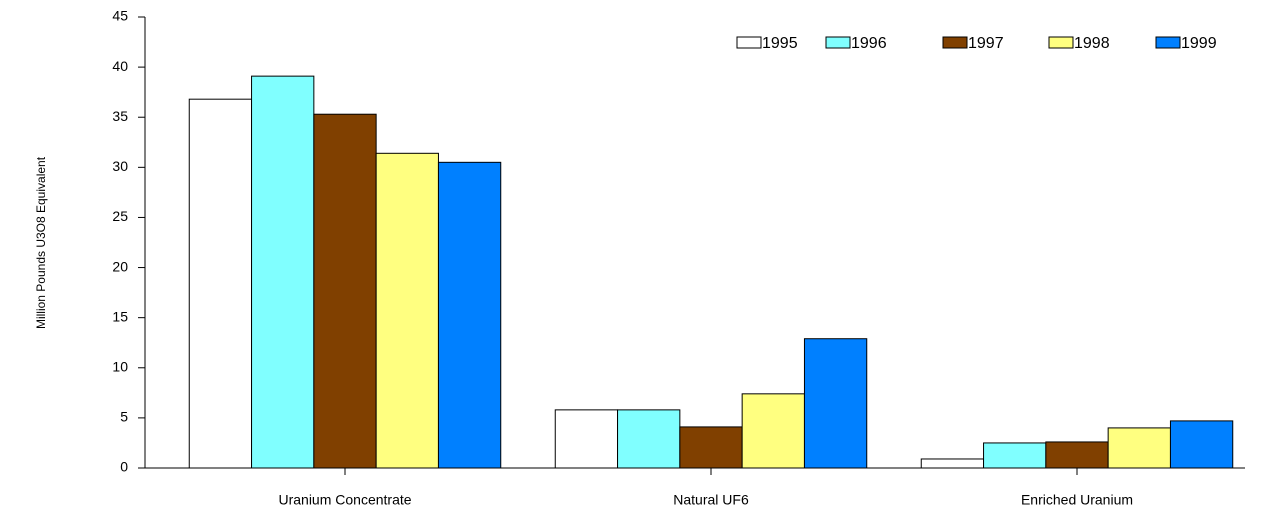 This screenshot has height=515, width=1262. Describe the element at coordinates (1199, 43) in the screenshot. I see `legend-label: 1999` at that location.